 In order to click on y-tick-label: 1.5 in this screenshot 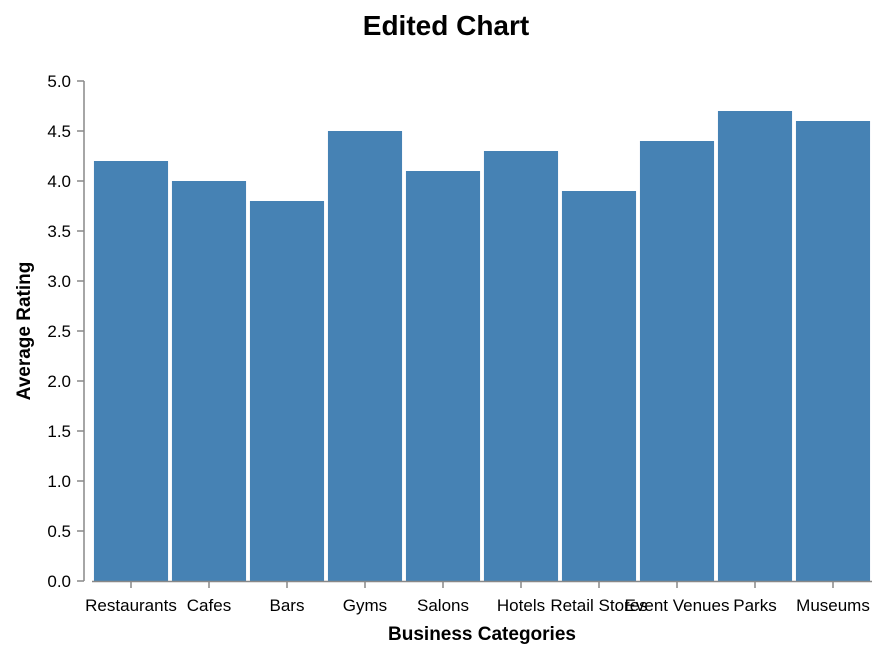, I will do `click(59, 431)`.